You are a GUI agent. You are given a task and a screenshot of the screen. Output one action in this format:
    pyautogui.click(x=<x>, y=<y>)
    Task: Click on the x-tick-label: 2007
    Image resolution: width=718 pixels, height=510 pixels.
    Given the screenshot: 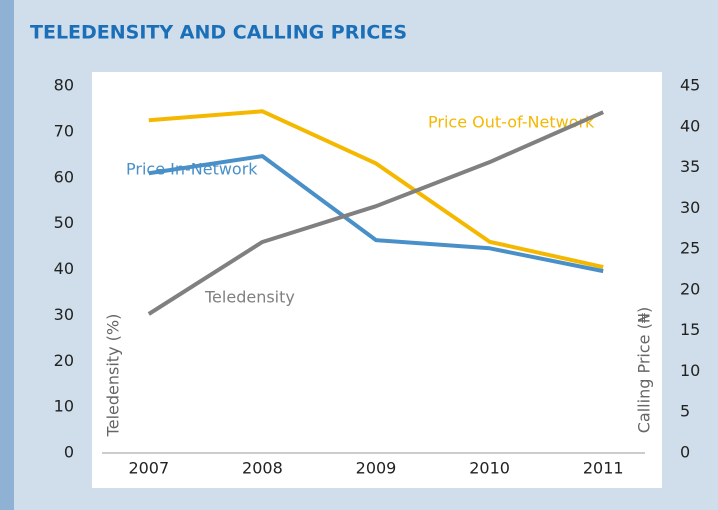 What is the action you would take?
    pyautogui.click(x=148, y=468)
    